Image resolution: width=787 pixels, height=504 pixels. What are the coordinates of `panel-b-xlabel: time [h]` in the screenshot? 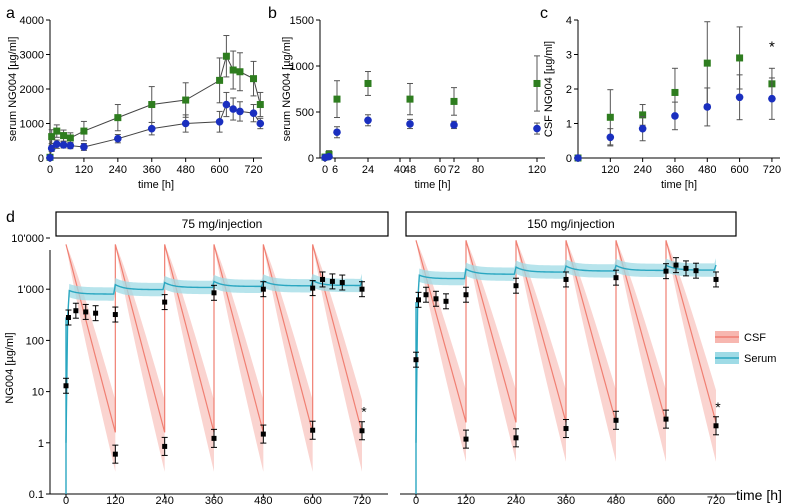 It's located at (432, 185).